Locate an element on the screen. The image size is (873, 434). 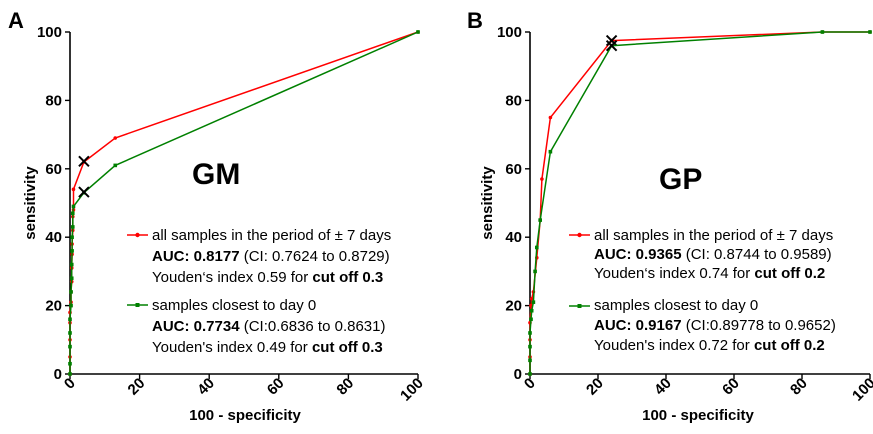
panel-a-x-tick-label: 100 is located at coordinates (412, 390).